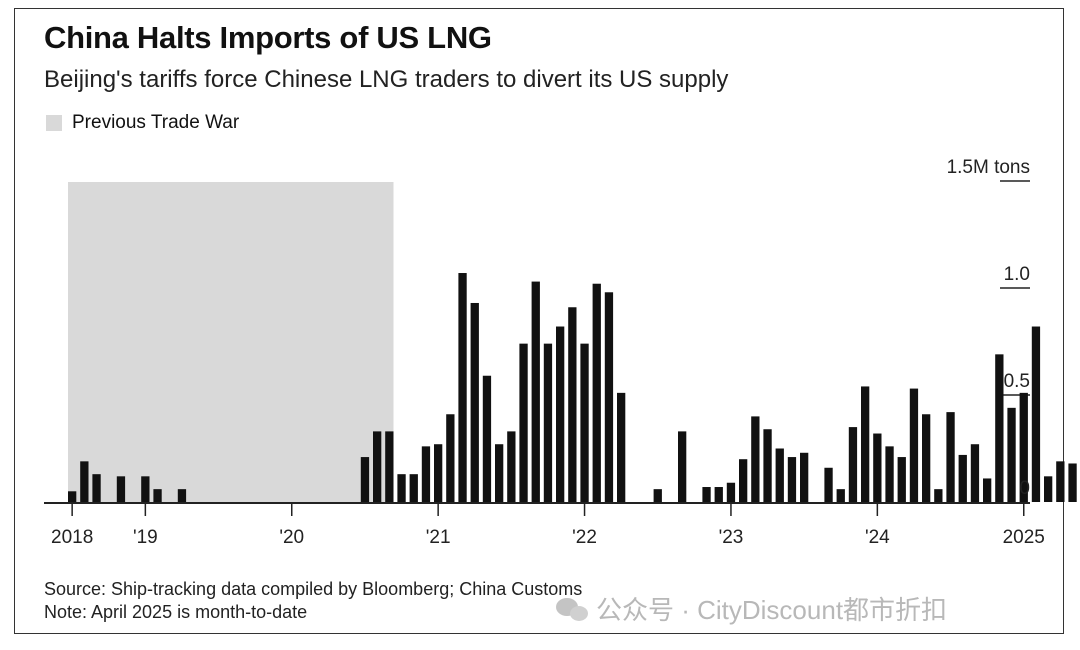 This screenshot has width=1080, height=650. I want to click on x-tick-label: '20, so click(291, 537).